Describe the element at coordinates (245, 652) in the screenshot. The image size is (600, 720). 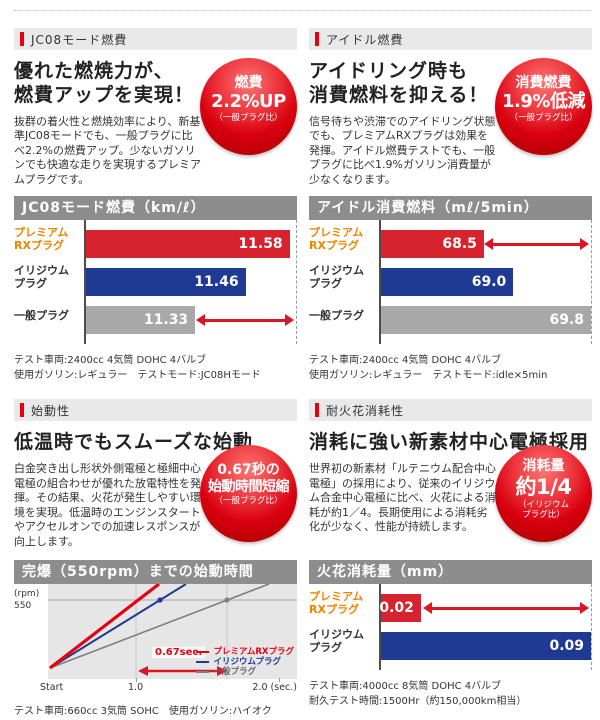
I see `legend-item-rx: プレミアムRXプラグ` at that location.